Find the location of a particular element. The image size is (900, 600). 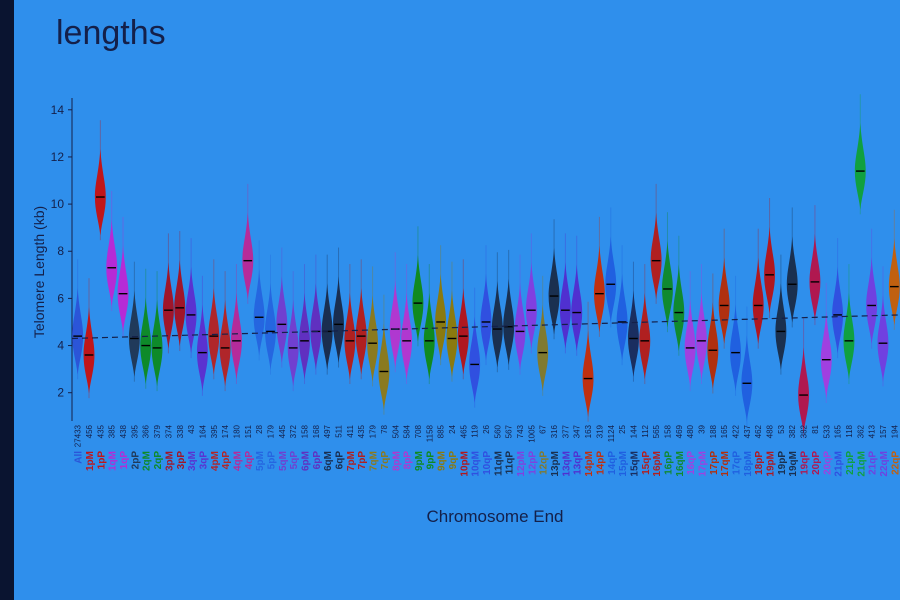

category-label: 2qM is located at coordinates (147, 461).